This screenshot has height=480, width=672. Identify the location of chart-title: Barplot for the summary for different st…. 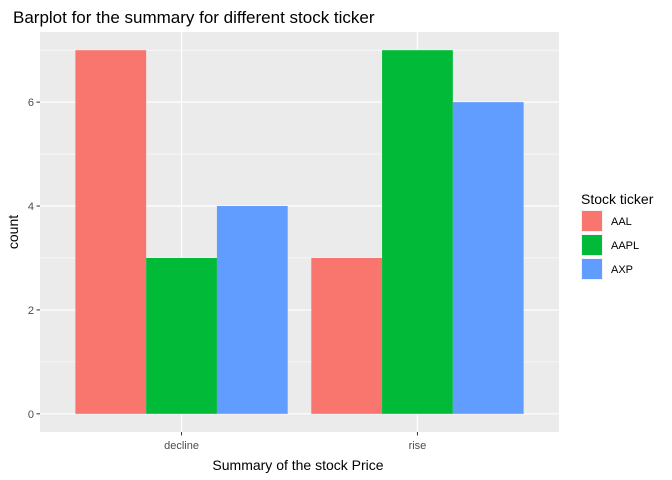
(194, 17).